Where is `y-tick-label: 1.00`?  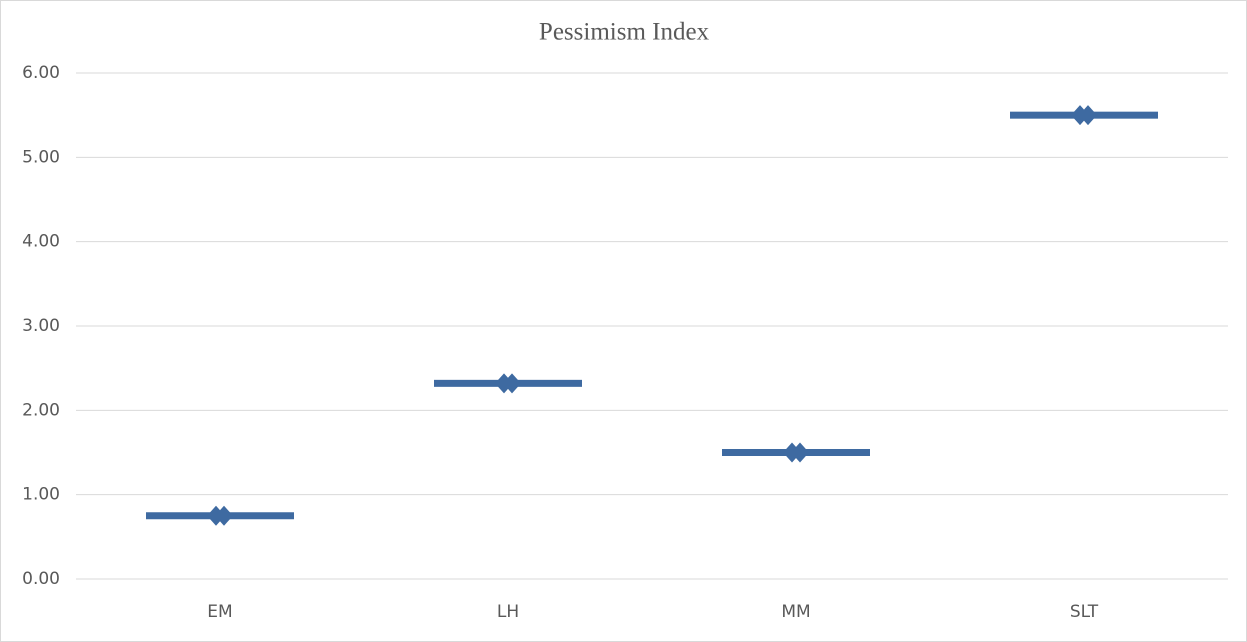
y-tick-label: 1.00 is located at coordinates (41, 495).